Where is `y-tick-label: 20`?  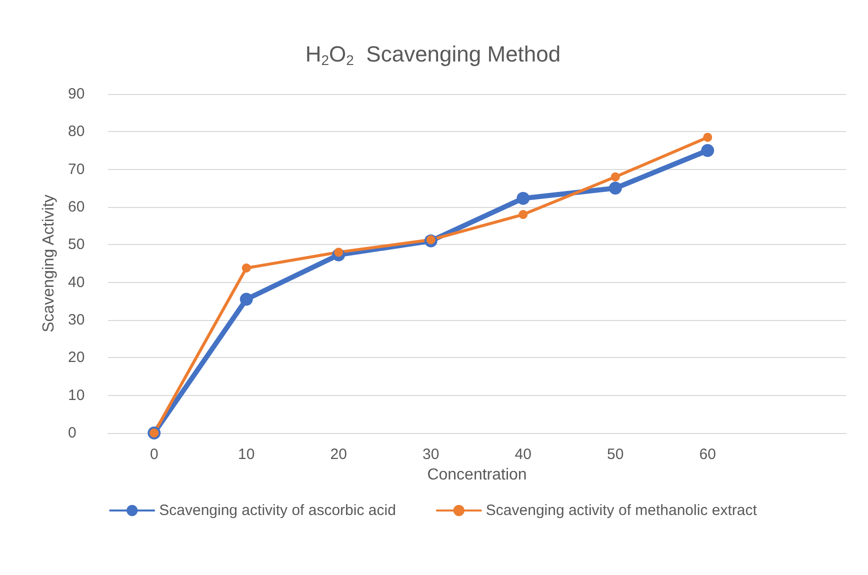
y-tick-label: 20 is located at coordinates (76, 357).